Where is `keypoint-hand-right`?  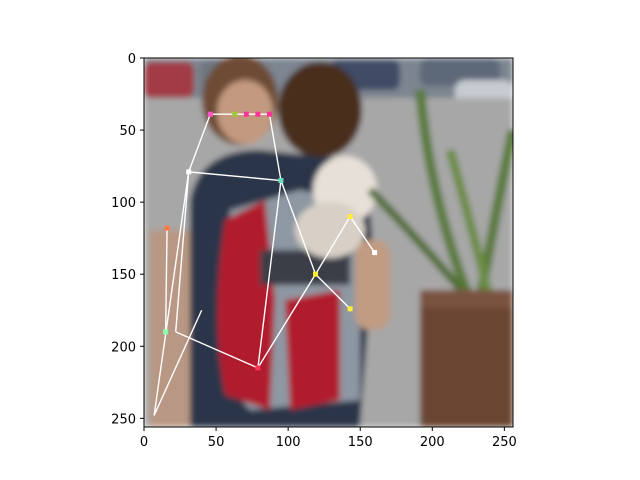
keypoint-hand-right is located at coordinates (375, 253).